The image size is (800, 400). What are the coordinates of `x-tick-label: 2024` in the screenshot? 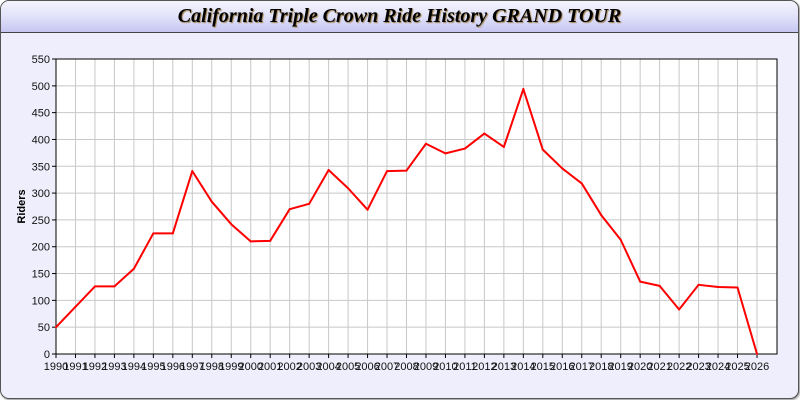 It's located at (718, 367).